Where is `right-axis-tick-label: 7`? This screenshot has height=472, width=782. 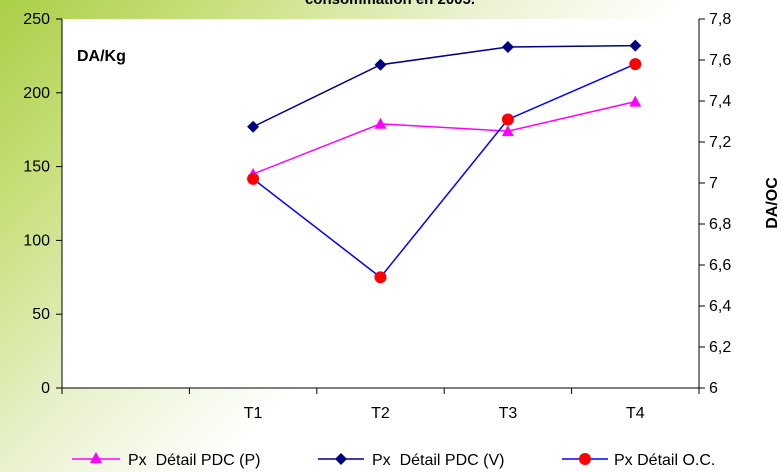
right-axis-tick-label: 7 is located at coordinates (713, 183).